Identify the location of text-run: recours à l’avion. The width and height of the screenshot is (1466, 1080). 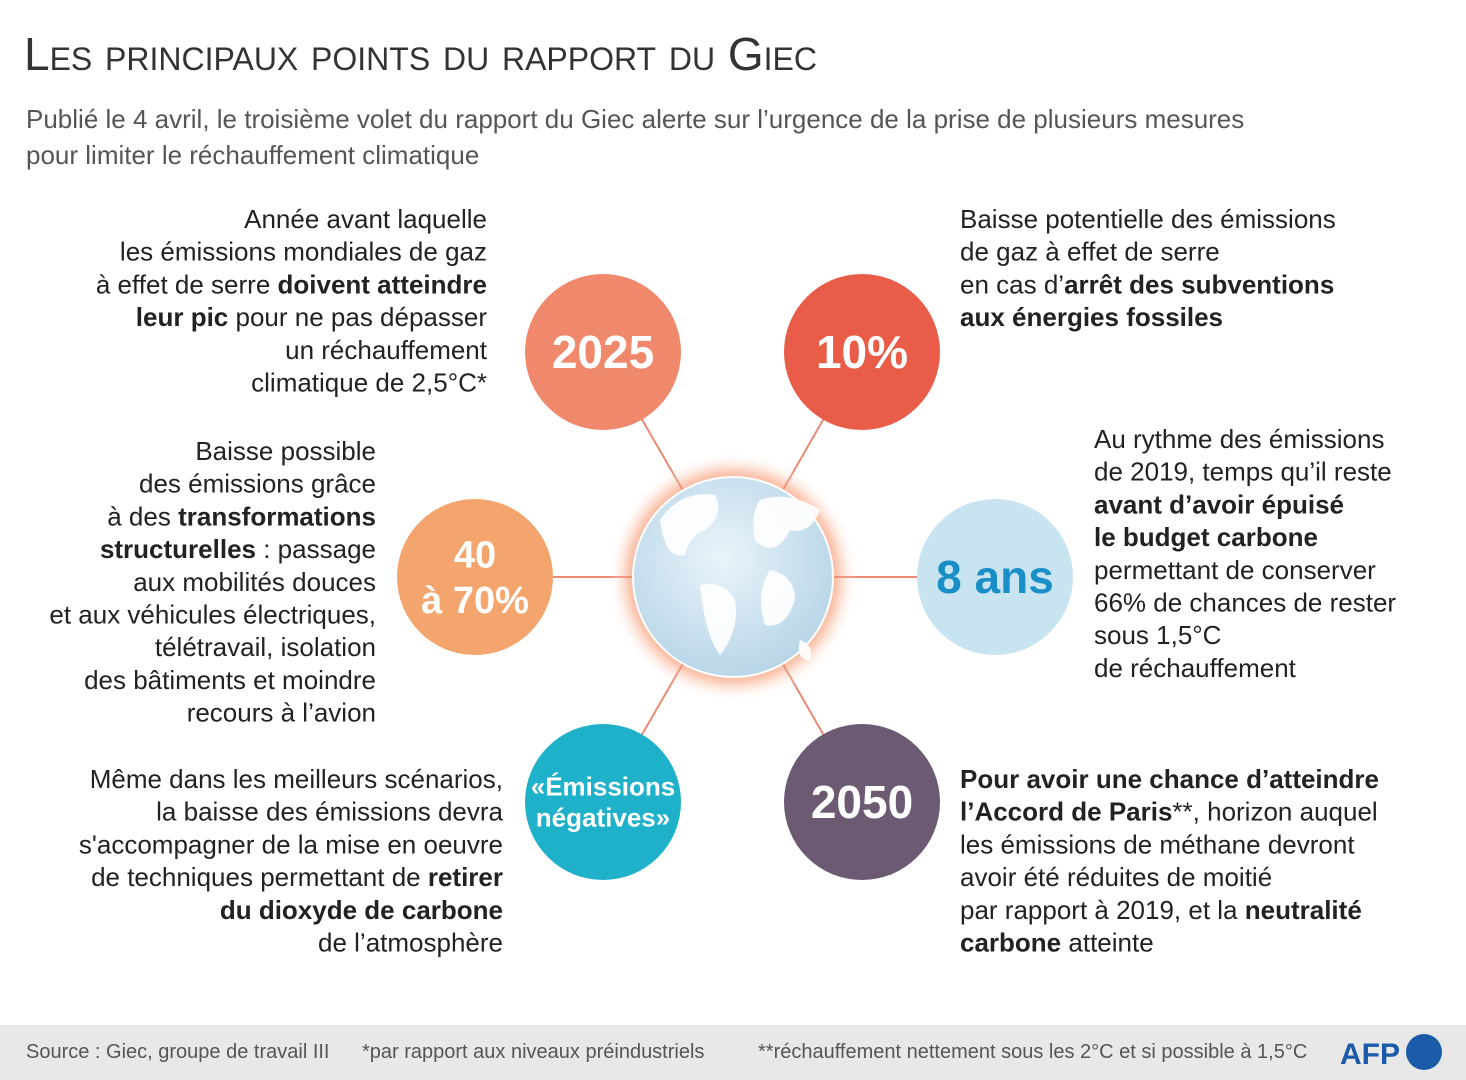
(281, 713).